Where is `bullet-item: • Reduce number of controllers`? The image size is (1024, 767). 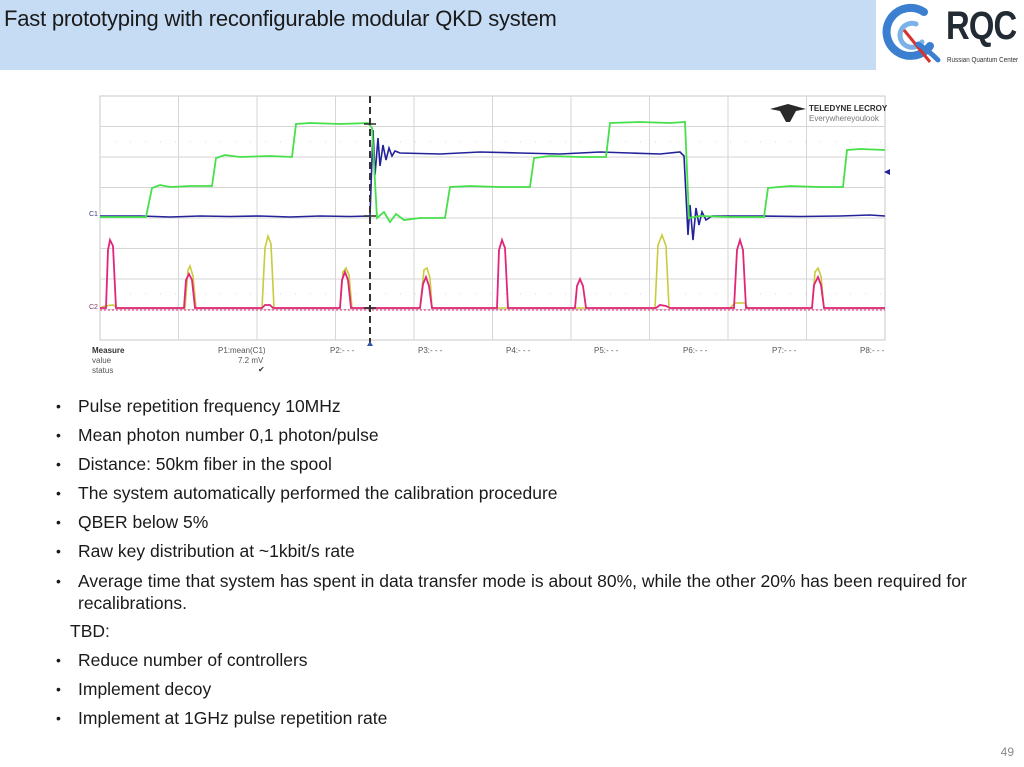 bullet-item: • Reduce number of controllers is located at coordinates (531, 660).